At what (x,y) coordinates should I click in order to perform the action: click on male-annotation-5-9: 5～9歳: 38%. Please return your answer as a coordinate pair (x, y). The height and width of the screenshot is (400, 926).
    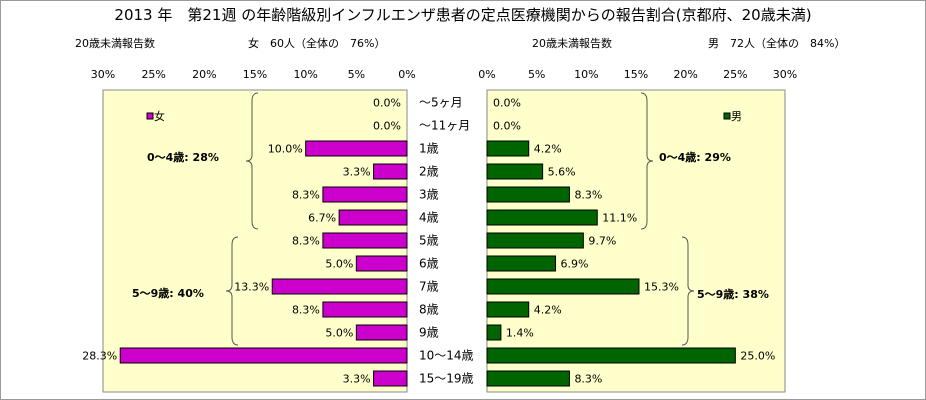
    Looking at the image, I should click on (733, 294).